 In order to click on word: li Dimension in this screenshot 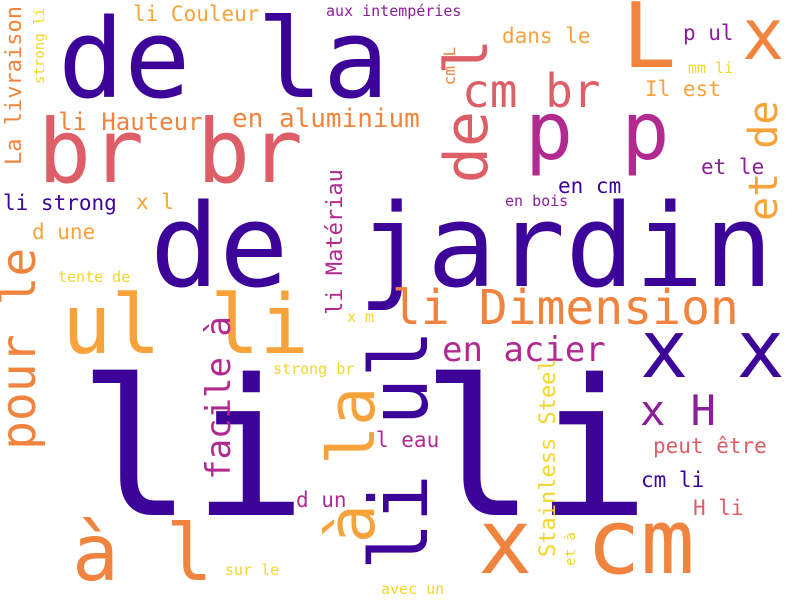, I will do `click(565, 308)`.